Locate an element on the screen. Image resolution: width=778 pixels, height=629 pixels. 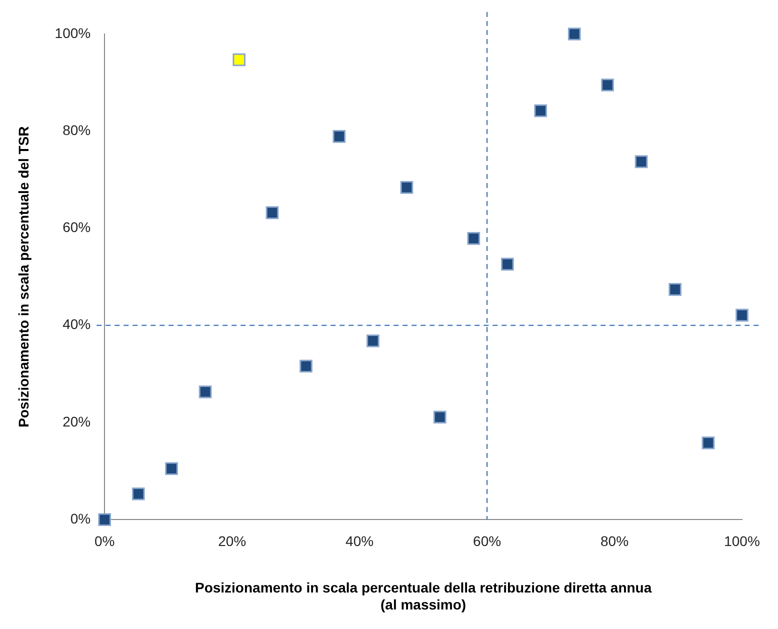
y-tick-label: 100% is located at coordinates (72, 32).